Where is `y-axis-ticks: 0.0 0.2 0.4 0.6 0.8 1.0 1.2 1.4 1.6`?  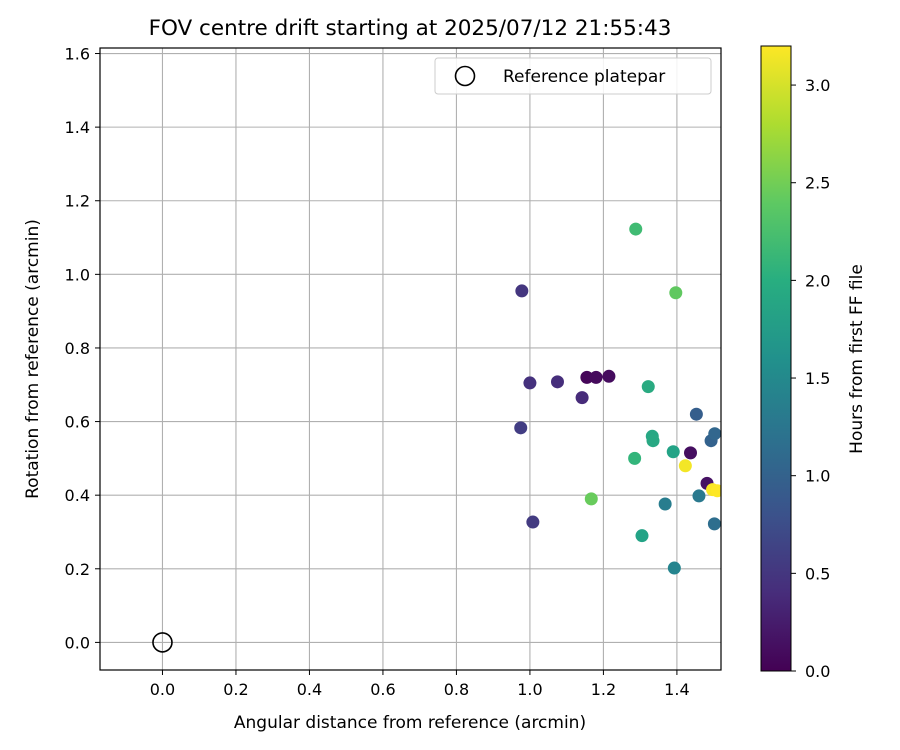
y-axis-ticks: 0.0 0.2 0.4 0.6 0.8 1.0 1.2 1.4 1.6 is located at coordinates (82, 348).